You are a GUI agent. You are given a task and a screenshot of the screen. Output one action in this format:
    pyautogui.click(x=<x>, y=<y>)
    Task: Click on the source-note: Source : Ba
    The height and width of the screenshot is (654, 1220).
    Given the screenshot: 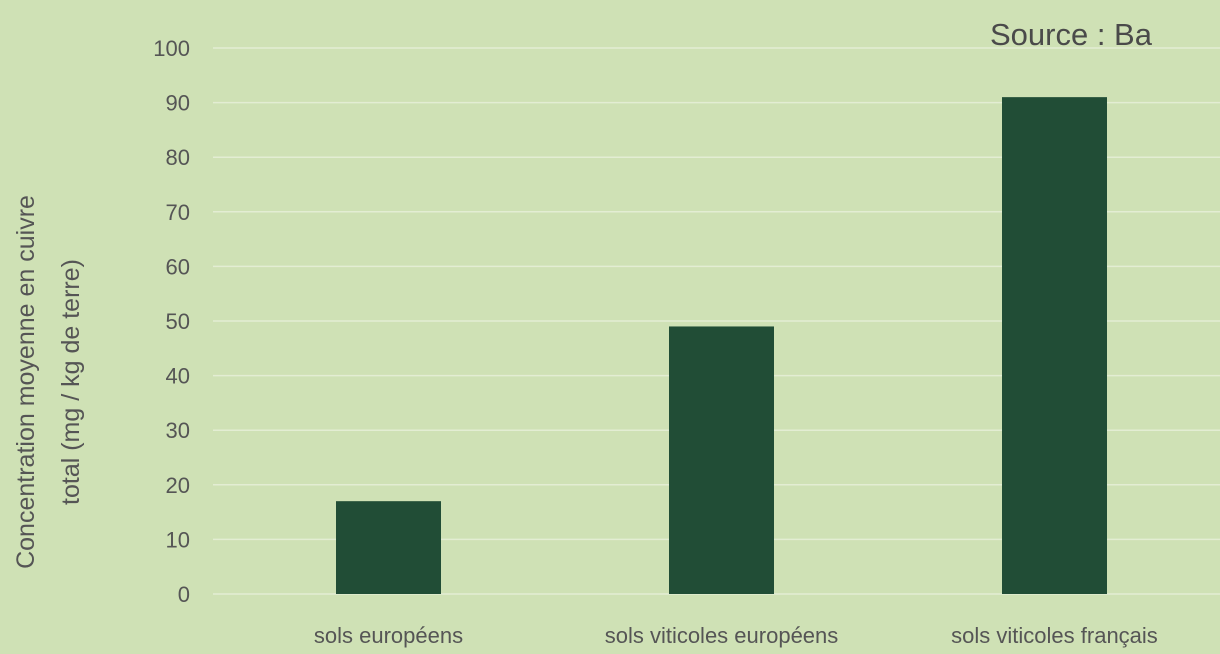 What is the action you would take?
    pyautogui.click(x=1071, y=34)
    